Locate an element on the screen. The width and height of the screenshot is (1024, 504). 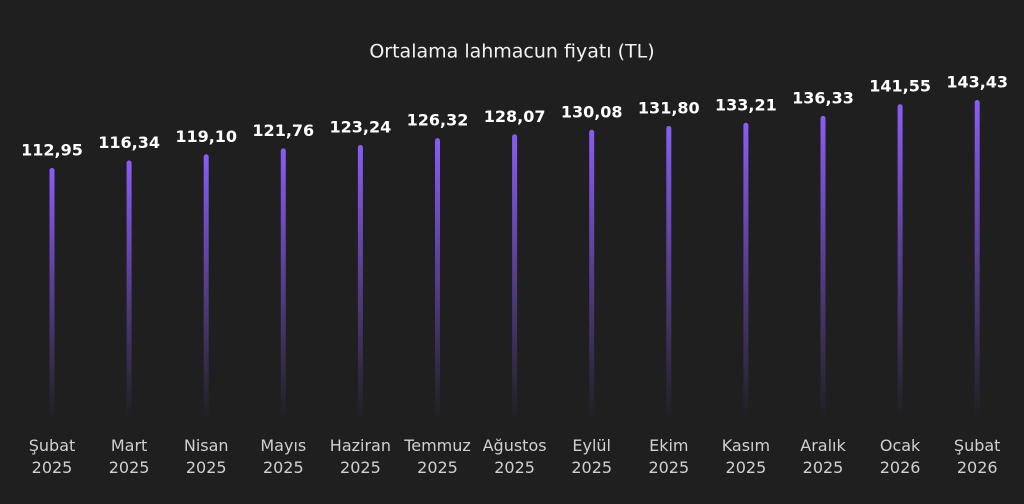
x-tick-label-line: Eylül is located at coordinates (591, 445).